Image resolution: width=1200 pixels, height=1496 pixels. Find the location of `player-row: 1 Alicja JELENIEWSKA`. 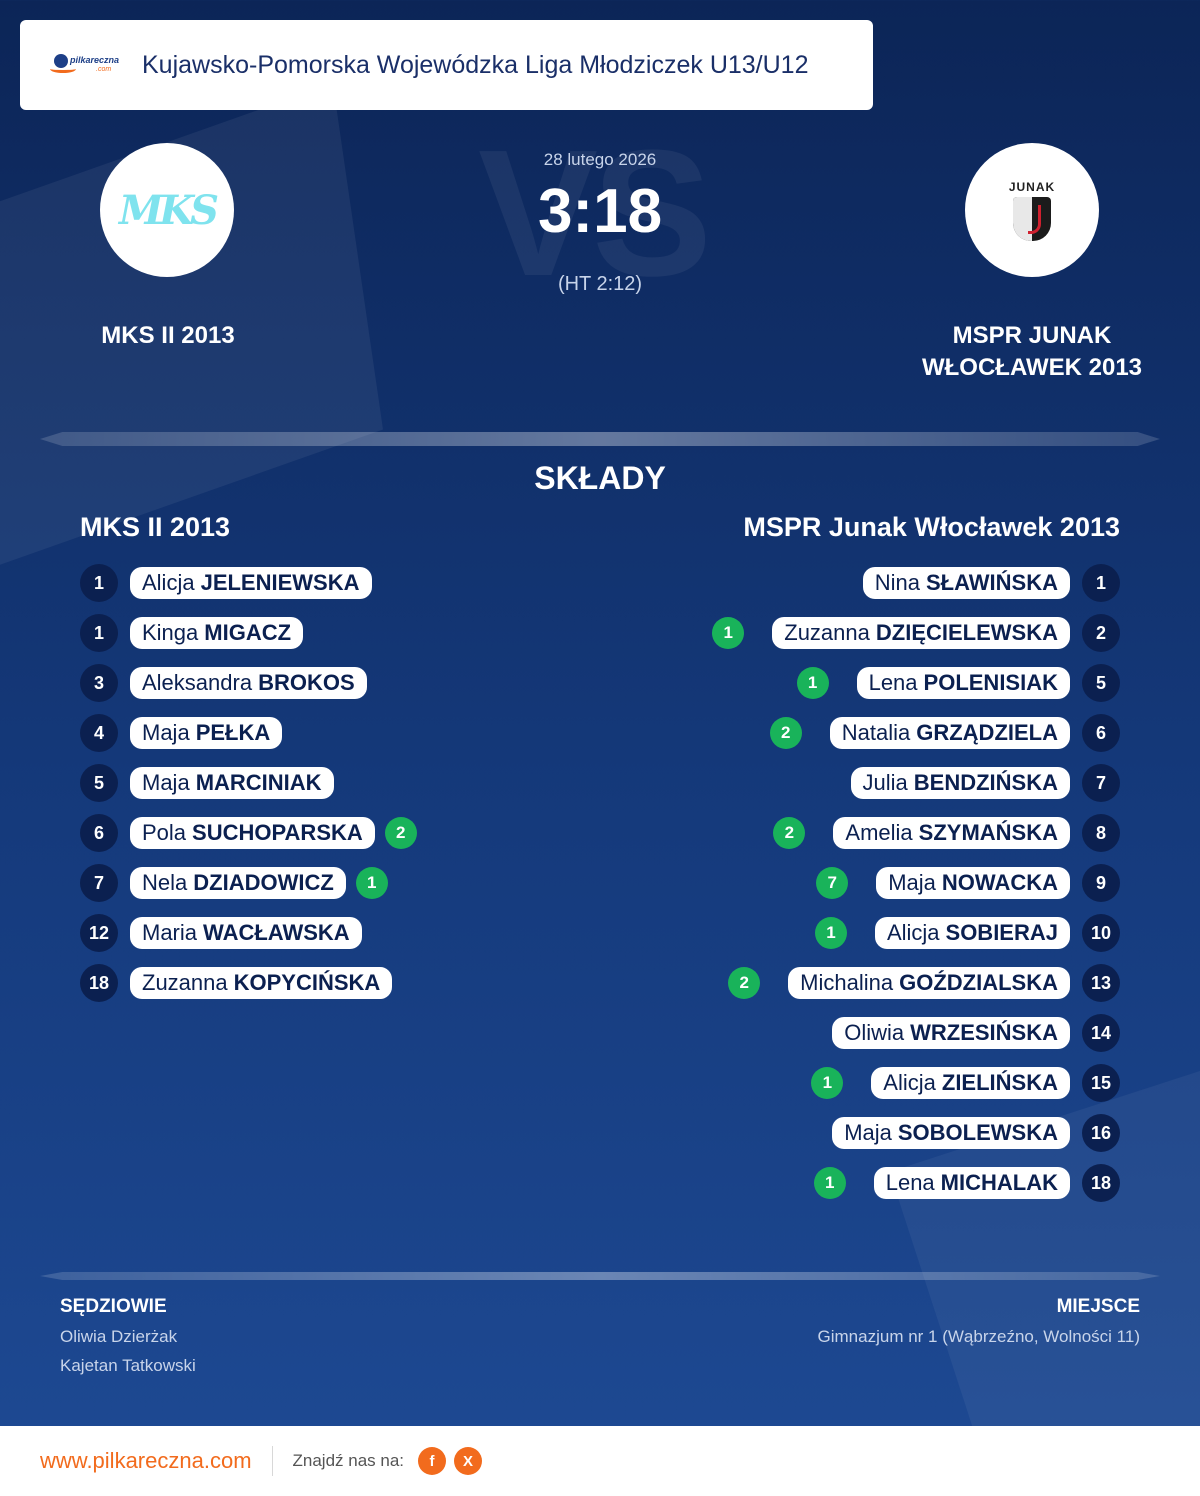

player-row: 1 Alicja JELENIEWSKA is located at coordinates (248, 583).